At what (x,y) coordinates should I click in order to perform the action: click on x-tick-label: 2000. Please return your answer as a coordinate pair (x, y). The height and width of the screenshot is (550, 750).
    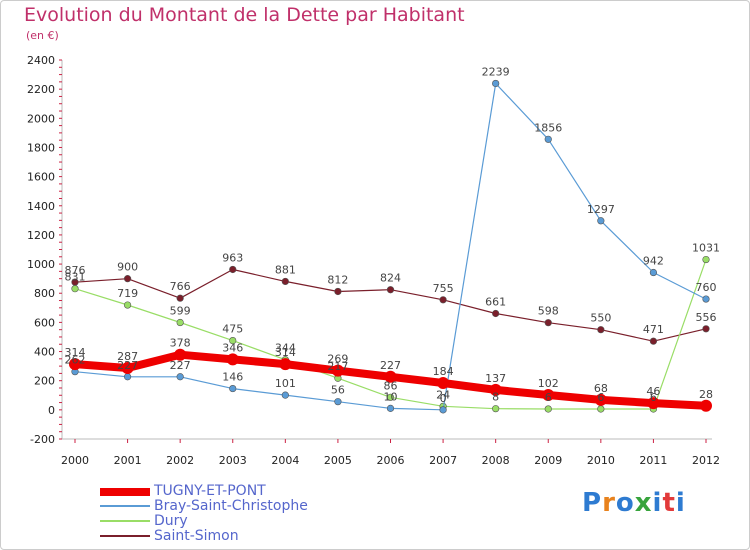
    Looking at the image, I should click on (75, 460).